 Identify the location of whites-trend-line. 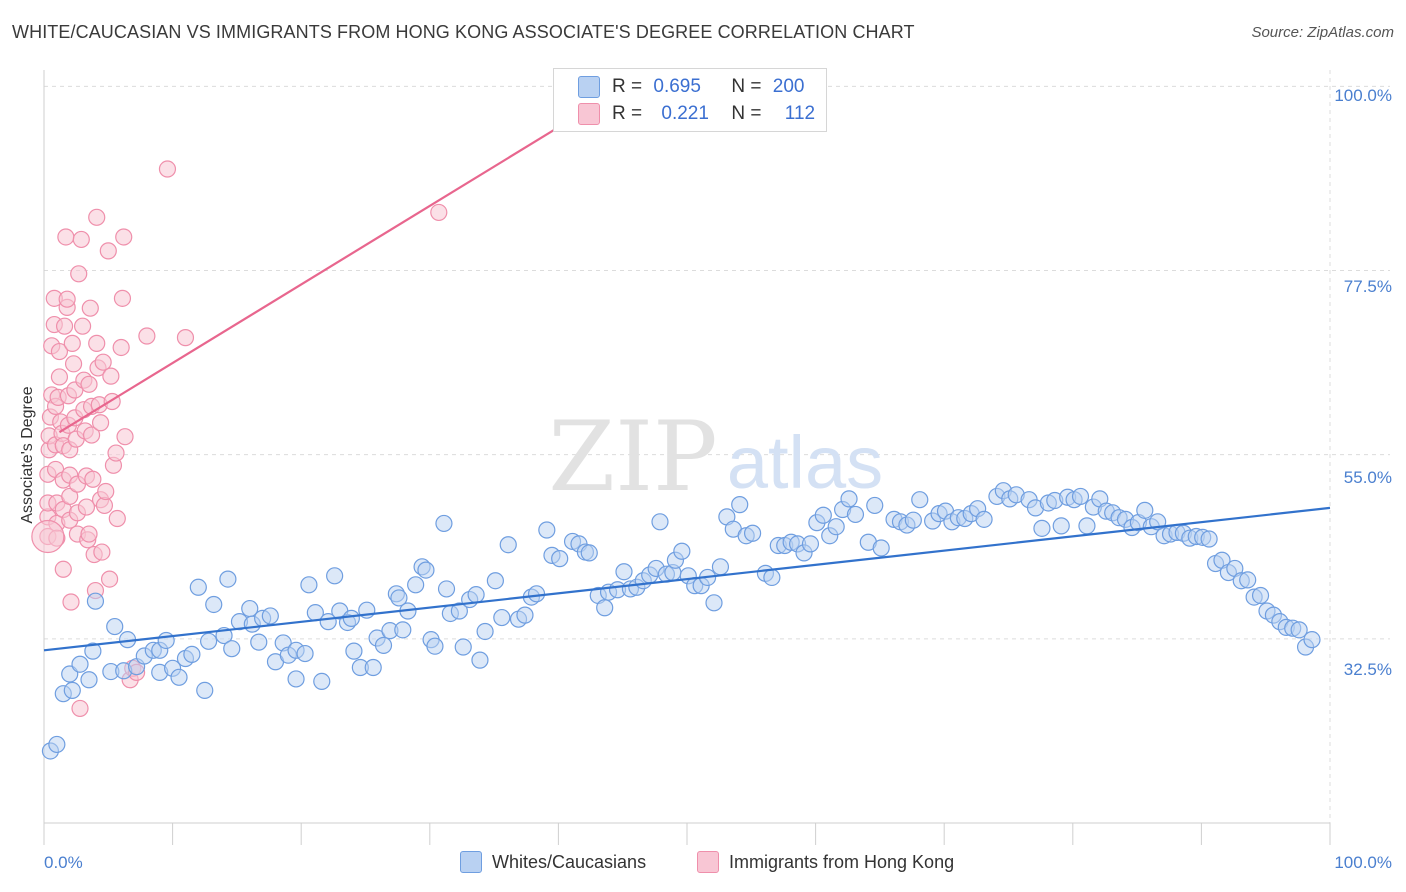
(687, 579).